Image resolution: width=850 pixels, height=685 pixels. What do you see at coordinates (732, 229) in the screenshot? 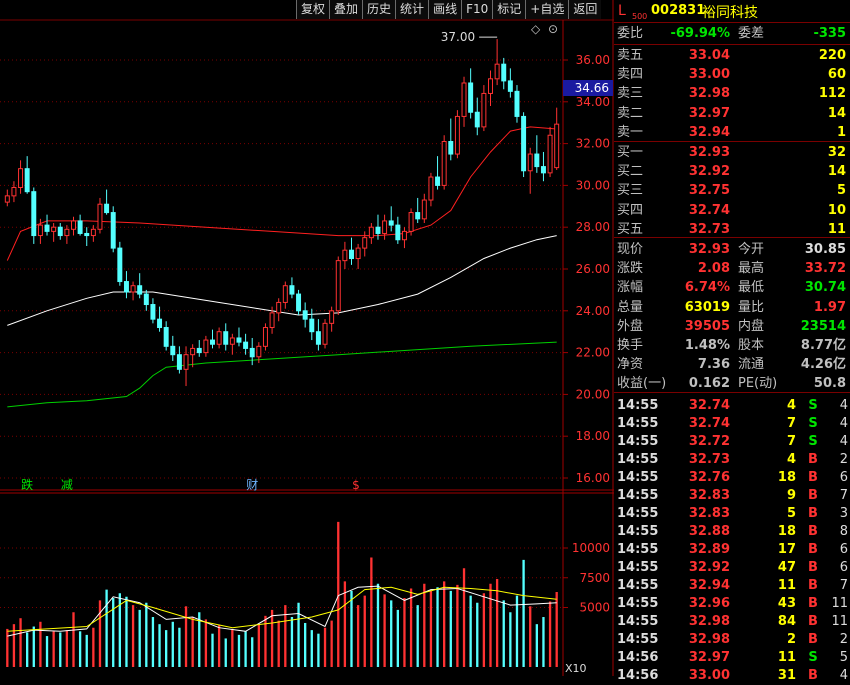
I see `bid-level-row: 买五 32.73 11` at bounding box center [732, 229].